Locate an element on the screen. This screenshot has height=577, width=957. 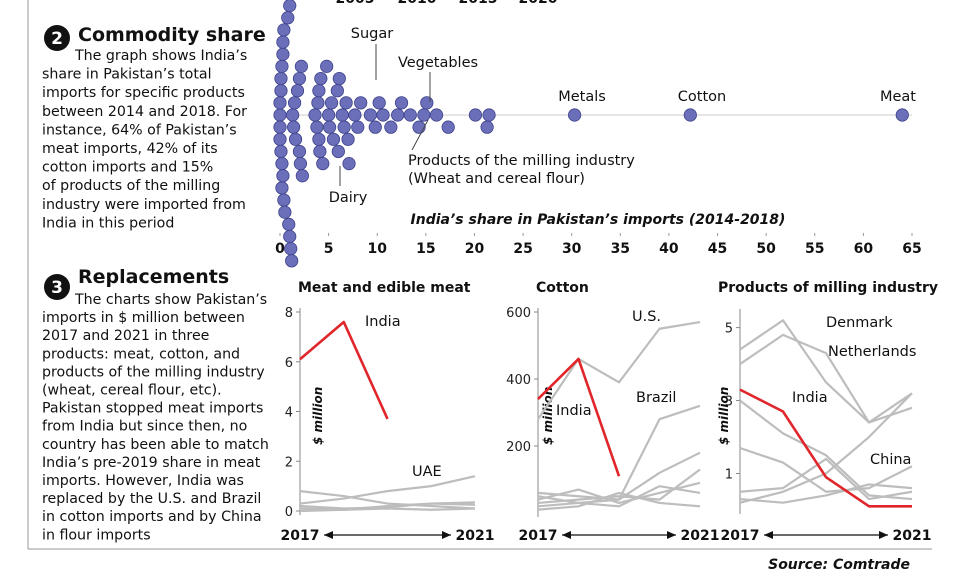
annotation: Sugar is located at coordinates (372, 34).